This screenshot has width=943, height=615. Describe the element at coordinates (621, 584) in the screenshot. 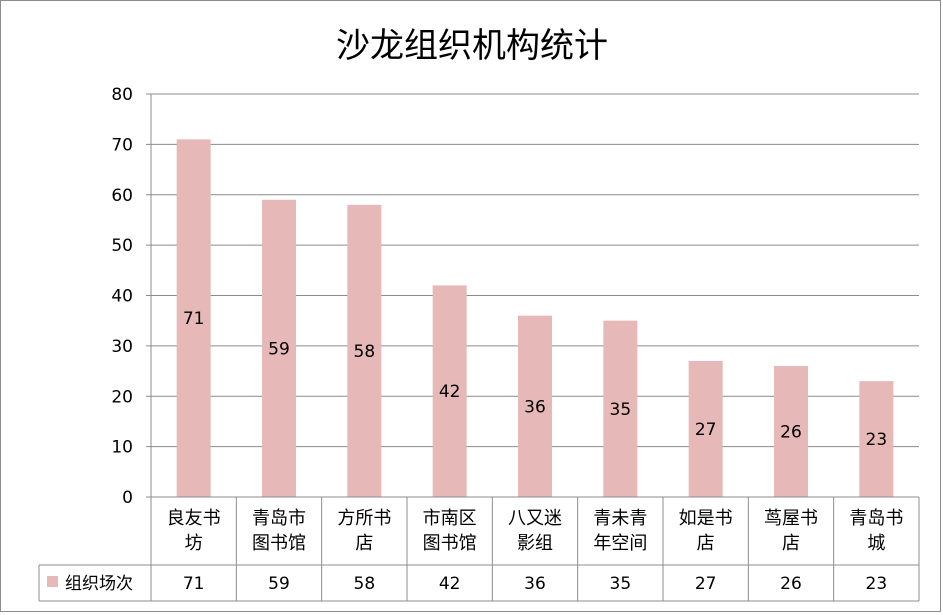

I see `table-value: 35` at that location.